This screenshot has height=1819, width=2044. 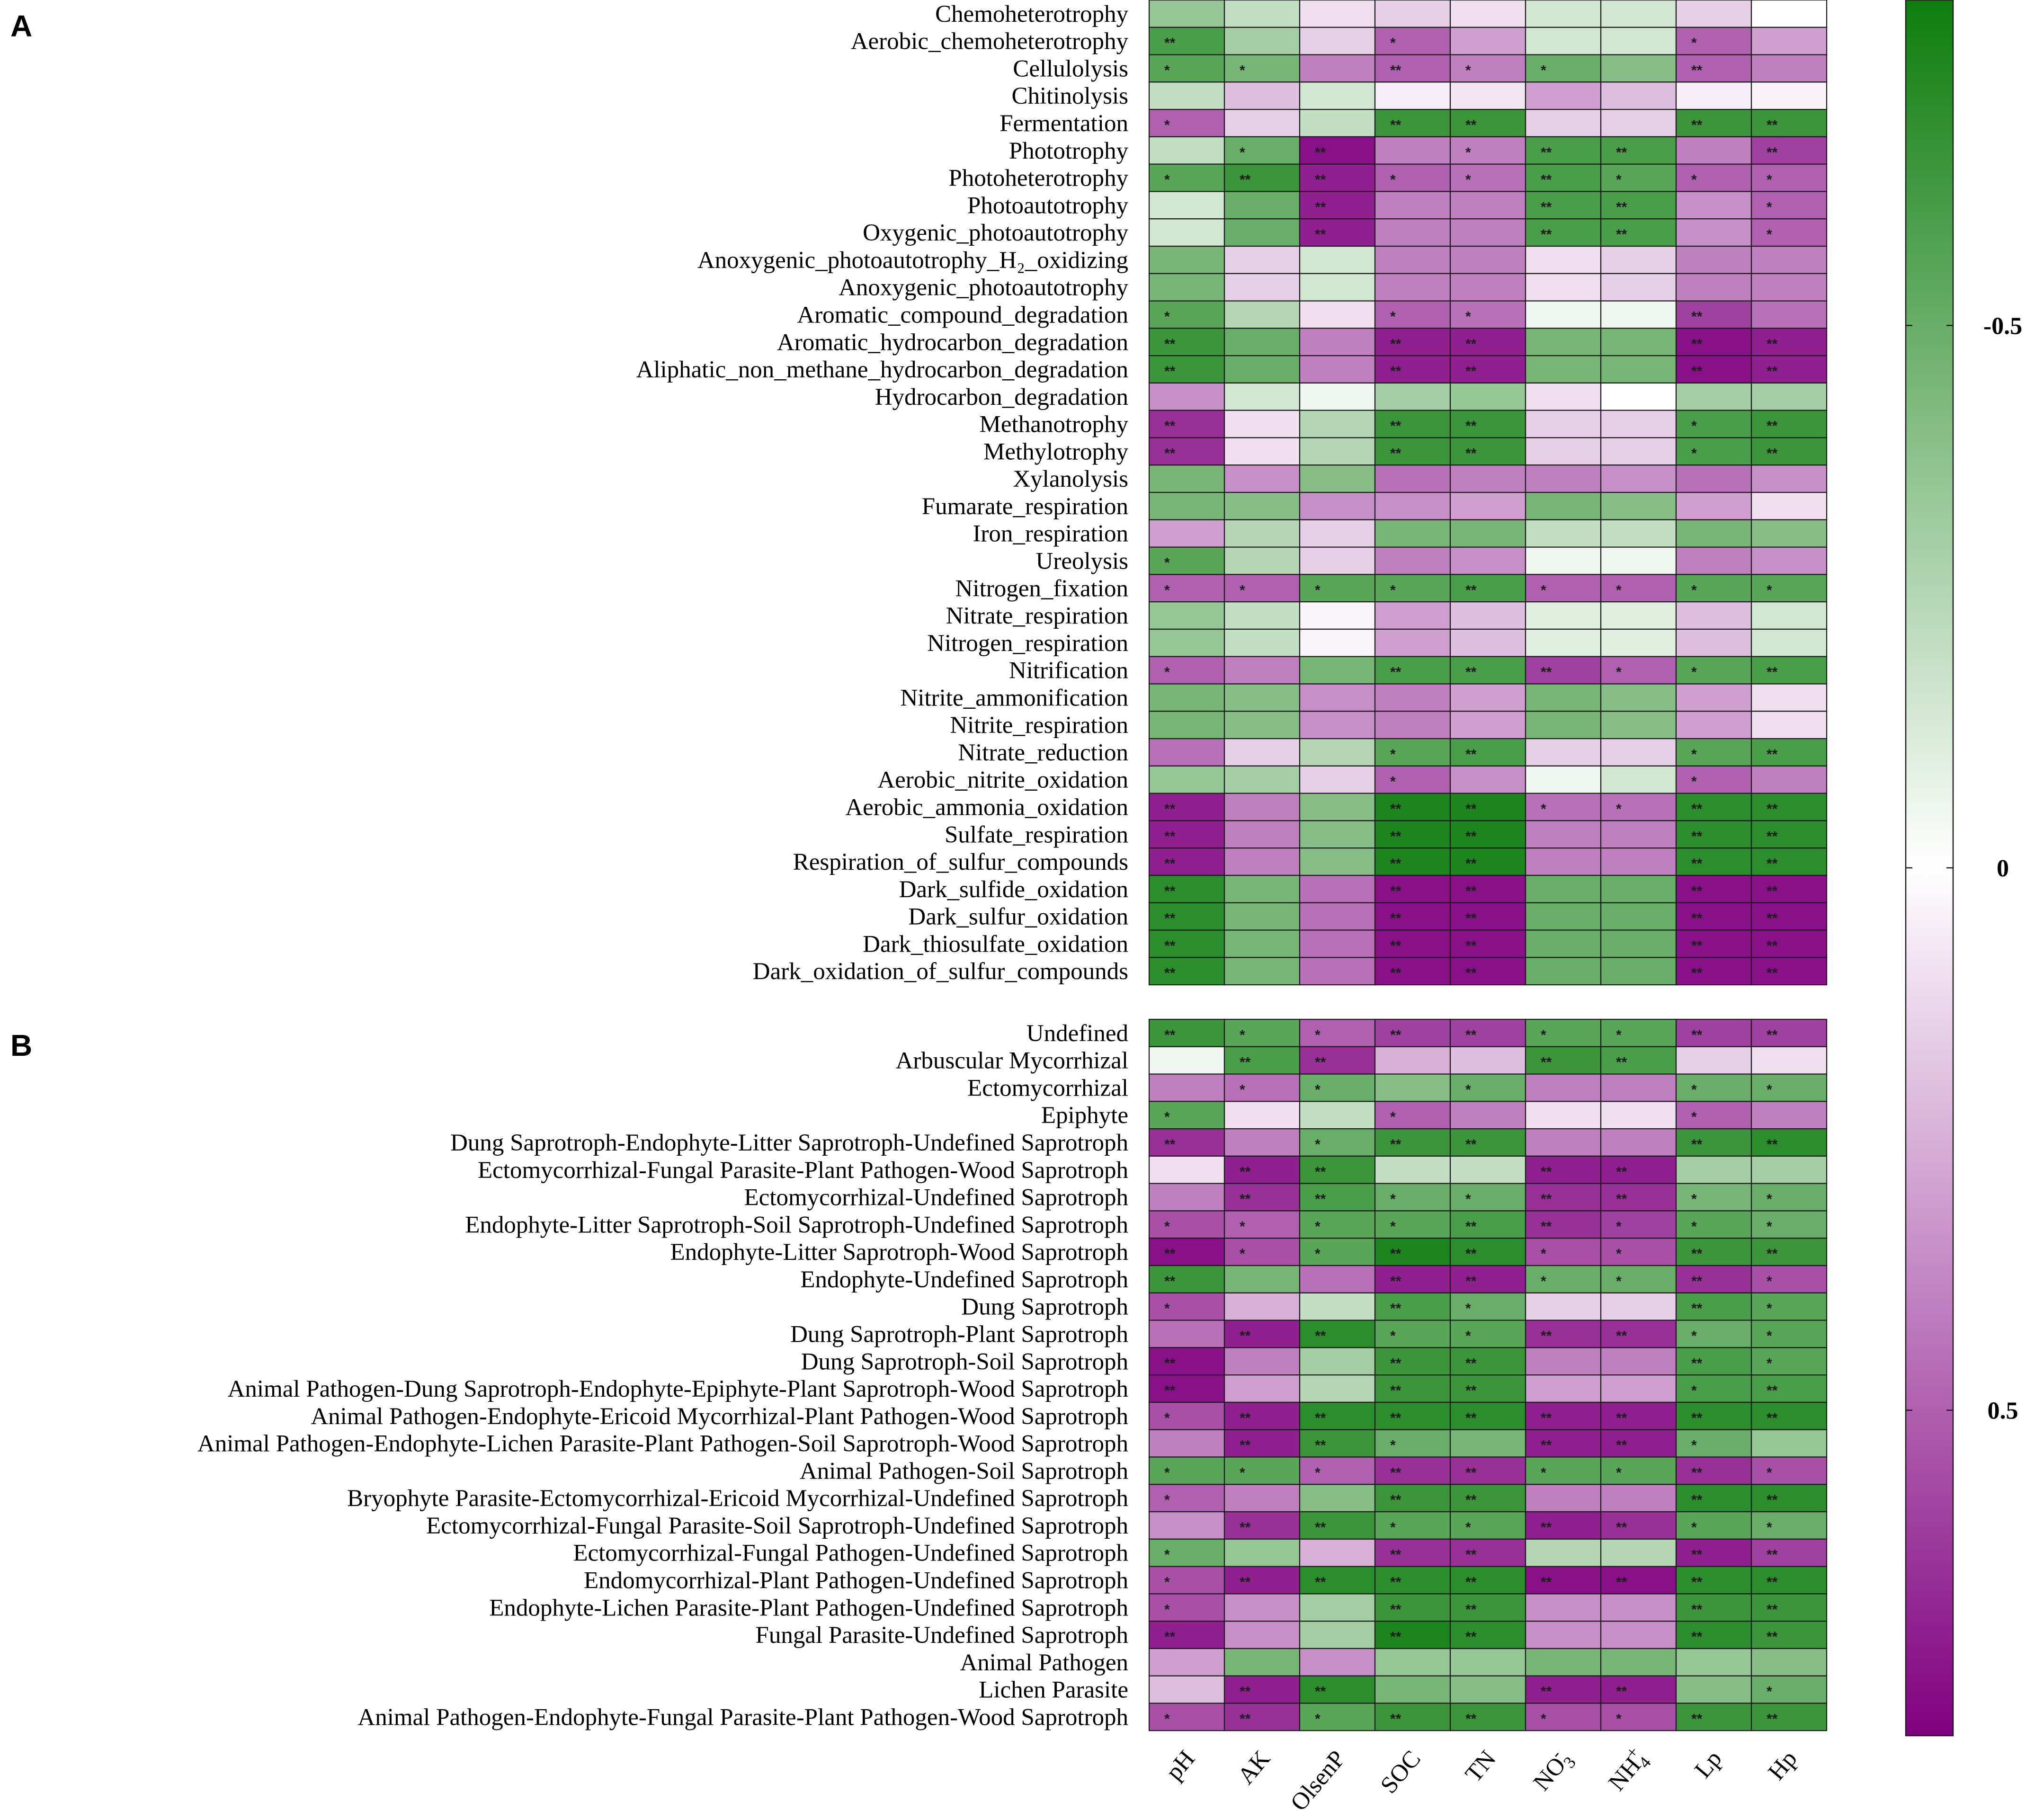 I want to click on row-label: Anoxygenic_photoautotrophy_H₂_oxidizing, so click(x=912, y=261).